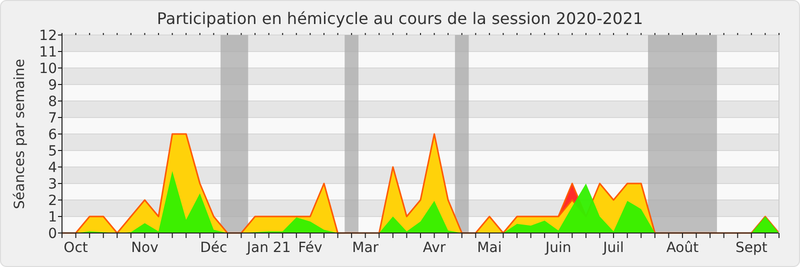  What do you see at coordinates (214, 248) in the screenshot?
I see `x-tick-label: Déc` at bounding box center [214, 248].